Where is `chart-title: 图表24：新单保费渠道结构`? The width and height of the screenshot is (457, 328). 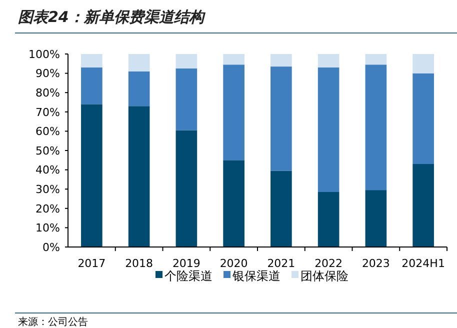 chart-title: 图表24：新单保费渠道结构 is located at coordinates (112, 17).